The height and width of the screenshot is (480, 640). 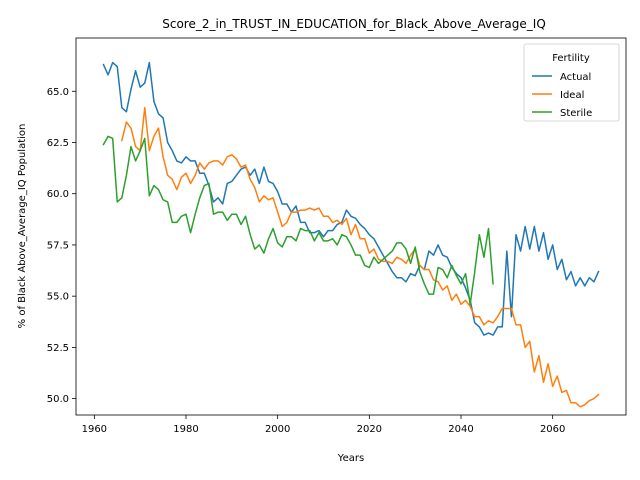 What do you see at coordinates (58, 92) in the screenshot?
I see `y-tick-label: 65.0` at bounding box center [58, 92].